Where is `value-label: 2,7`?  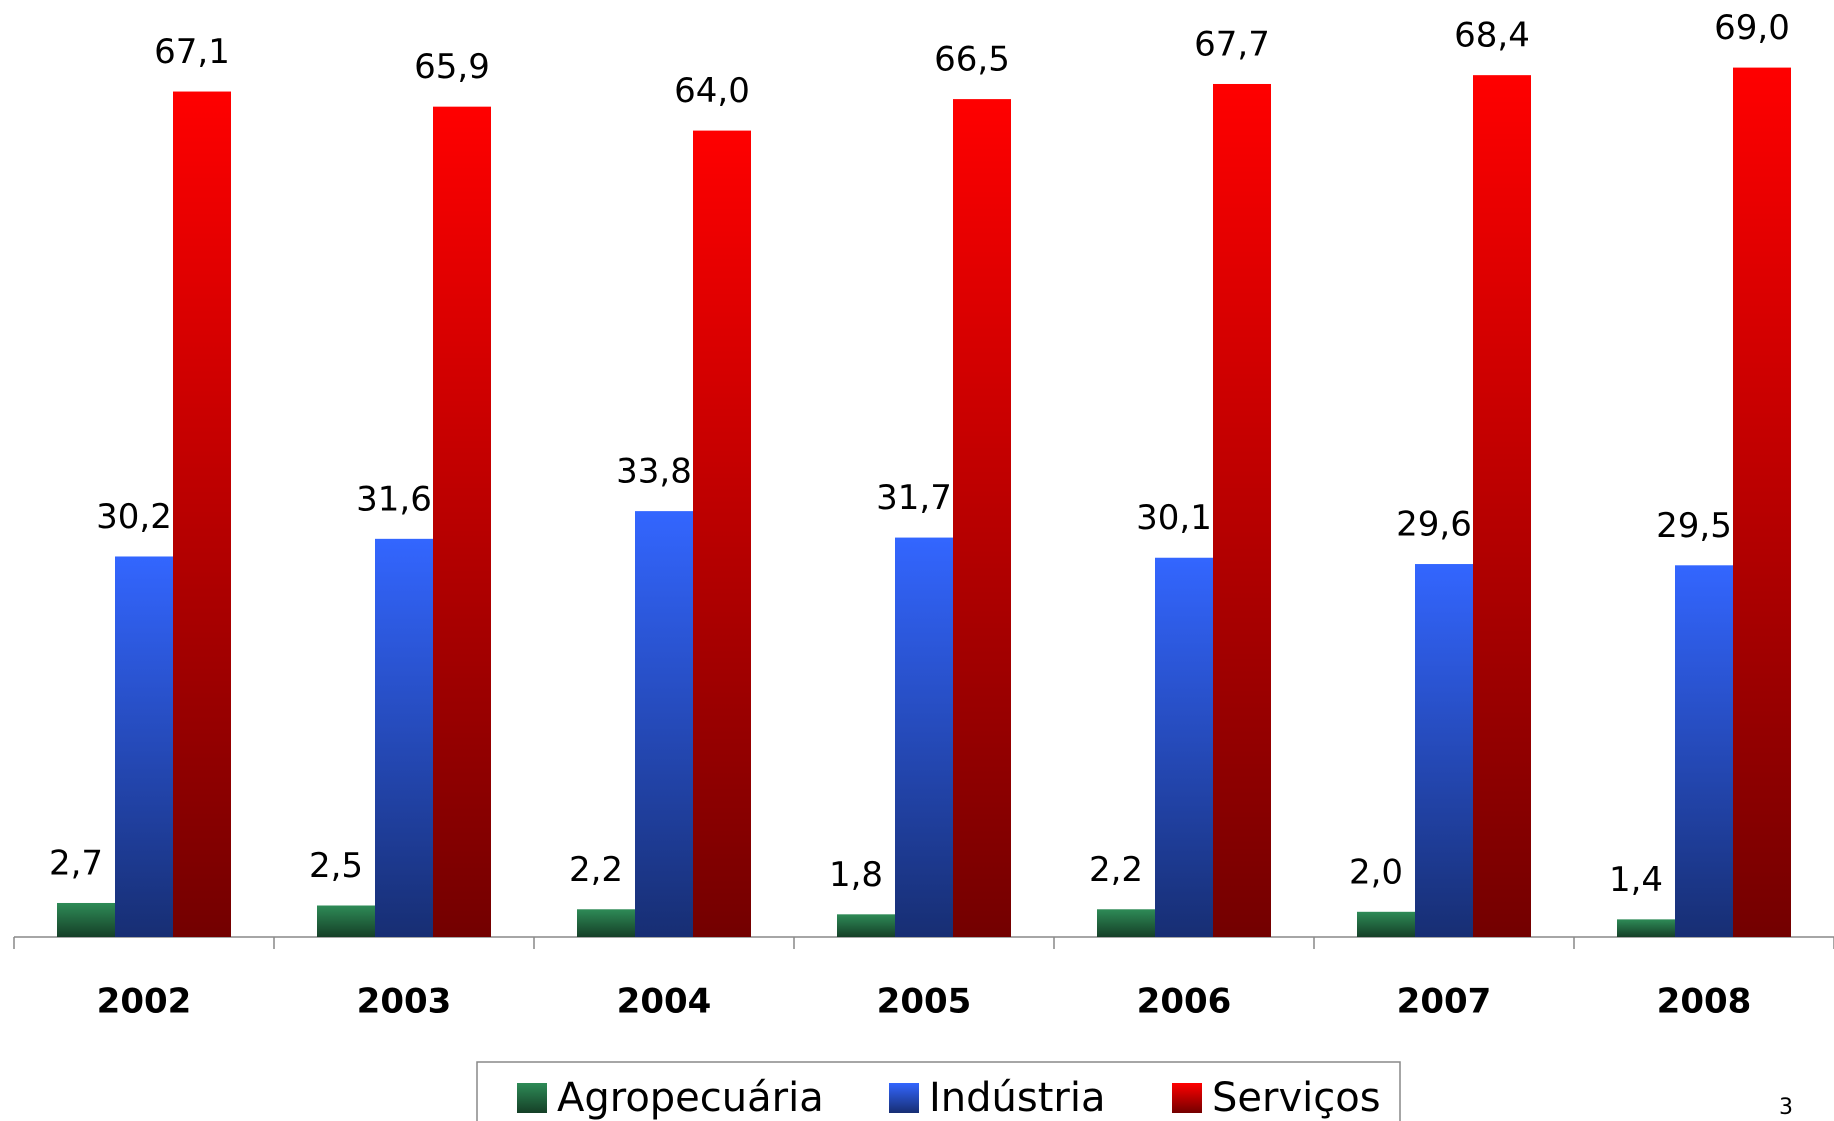 value-label: 2,7 is located at coordinates (76, 863).